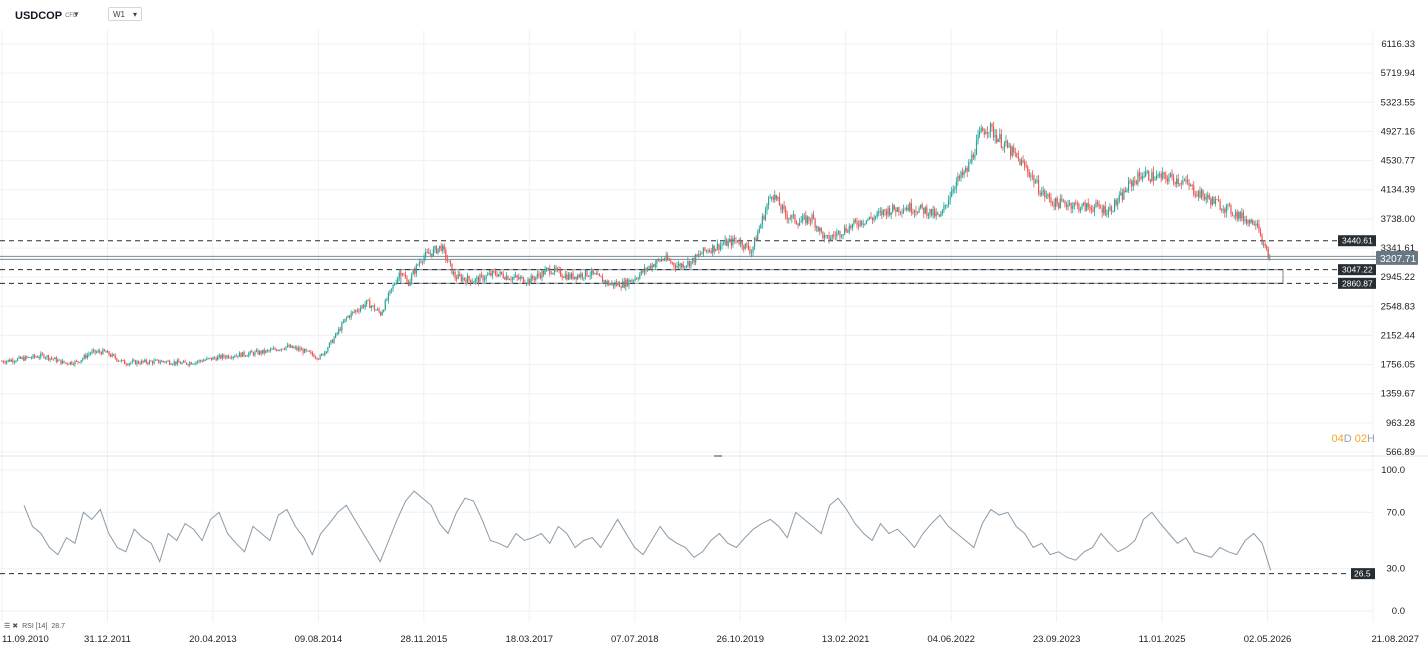 The image size is (1428, 653). What do you see at coordinates (7, 626) in the screenshot?
I see `list-icon: ☰` at bounding box center [7, 626].